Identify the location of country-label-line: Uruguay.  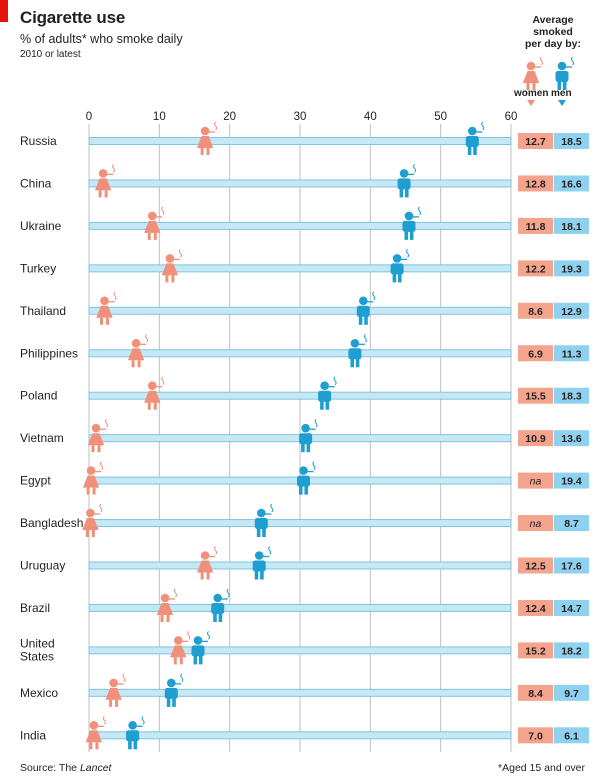
(42, 566).